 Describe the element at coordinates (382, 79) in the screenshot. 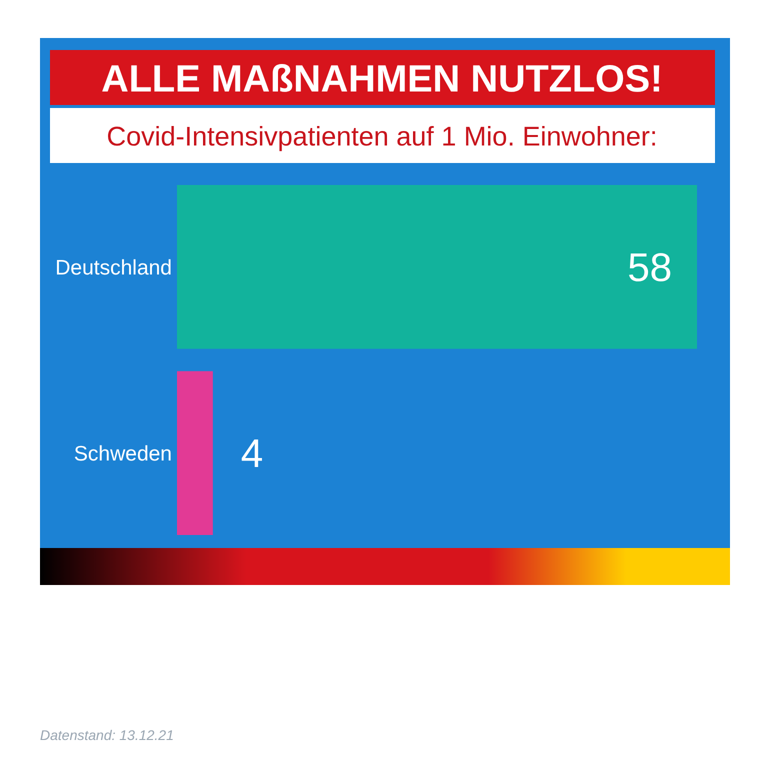

I see `chart-title: ALLE MAßNAHMEN NUTZLOS!` at that location.